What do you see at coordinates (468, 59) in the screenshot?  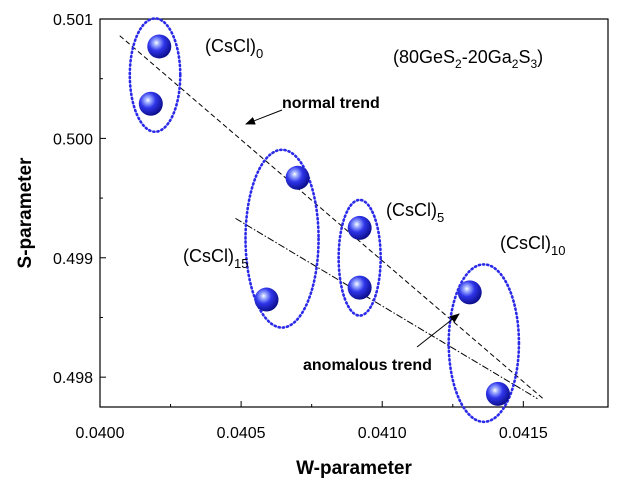 I see `composition-label: (80GeS2-20Ga2S3)` at bounding box center [468, 59].